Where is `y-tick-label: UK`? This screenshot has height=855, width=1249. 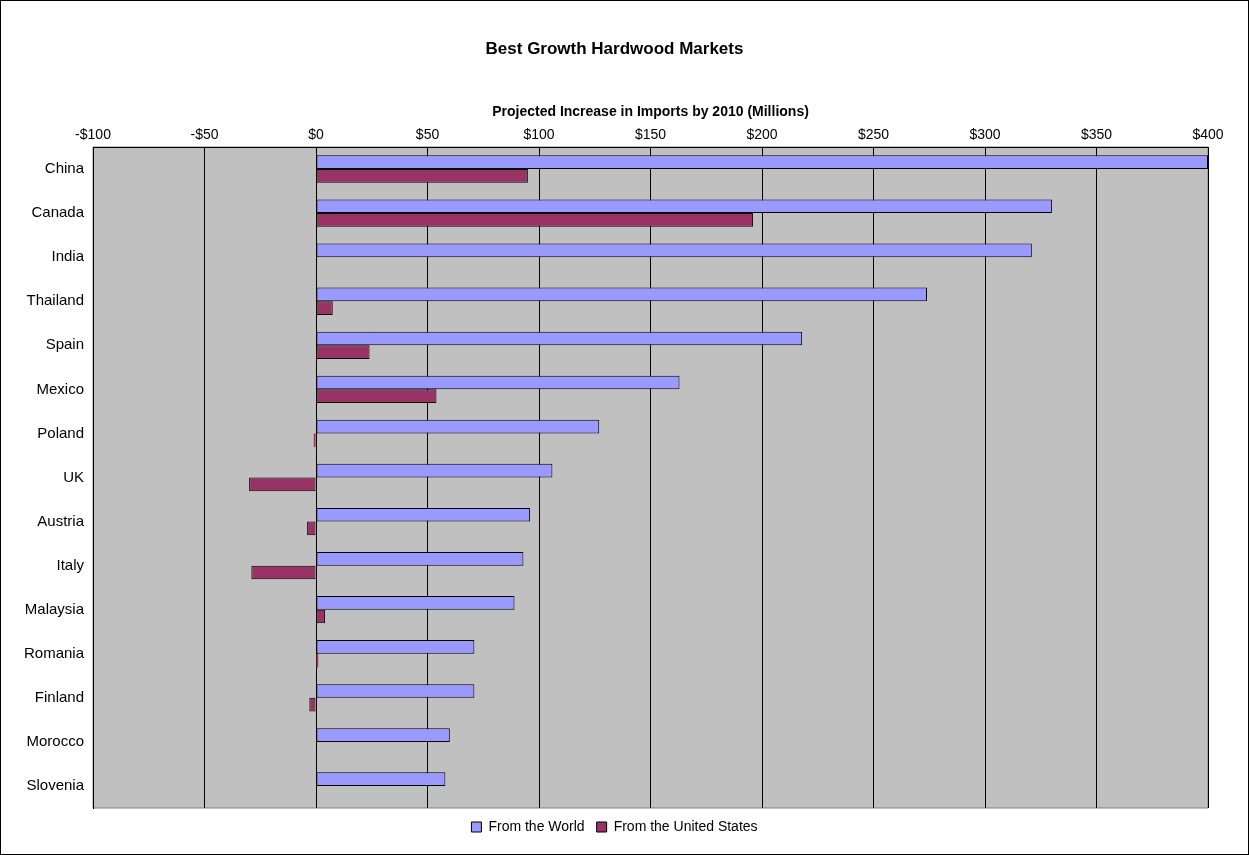 y-tick-label: UK is located at coordinates (74, 476).